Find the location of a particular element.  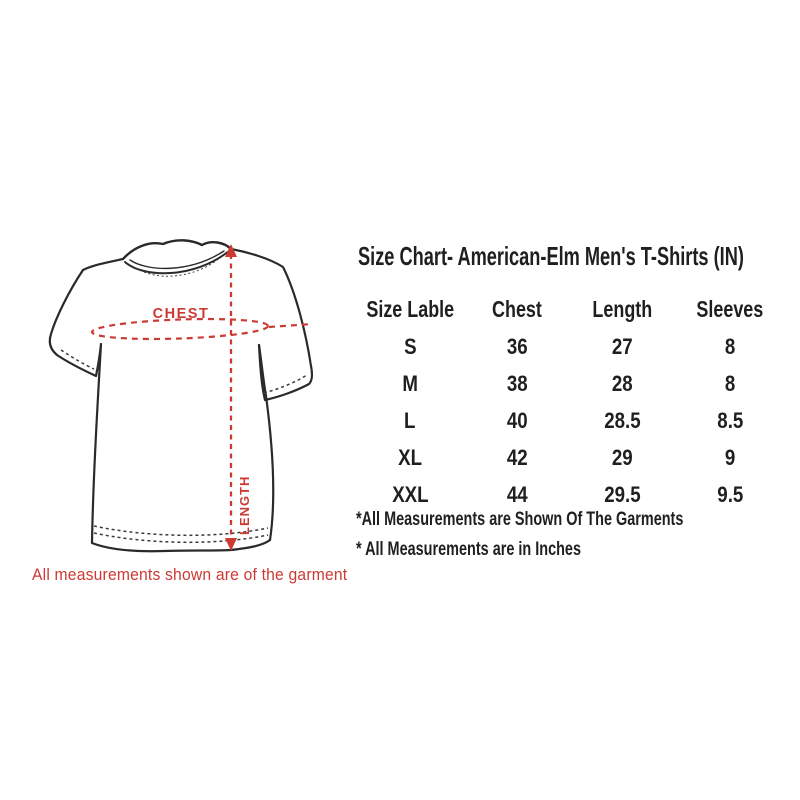

cell-xxl-chest: 44 is located at coordinates (517, 494).